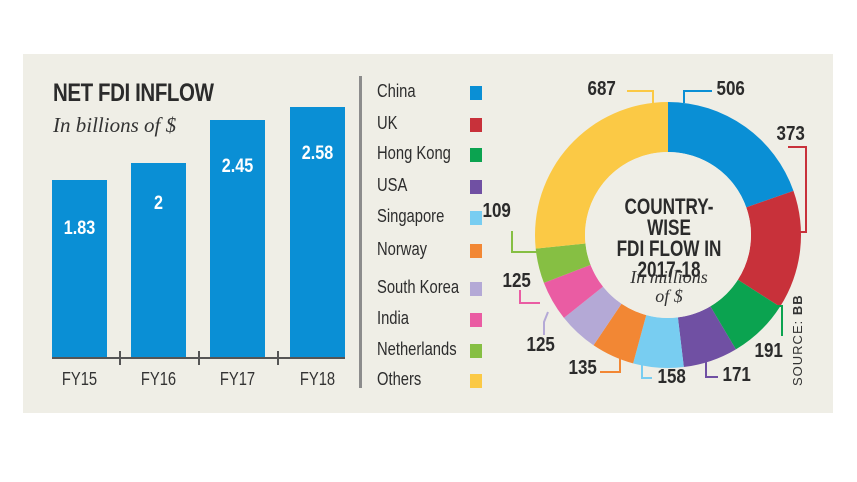 The width and height of the screenshot is (857, 482). I want to click on donut-segment-south-korea, so click(592, 316).